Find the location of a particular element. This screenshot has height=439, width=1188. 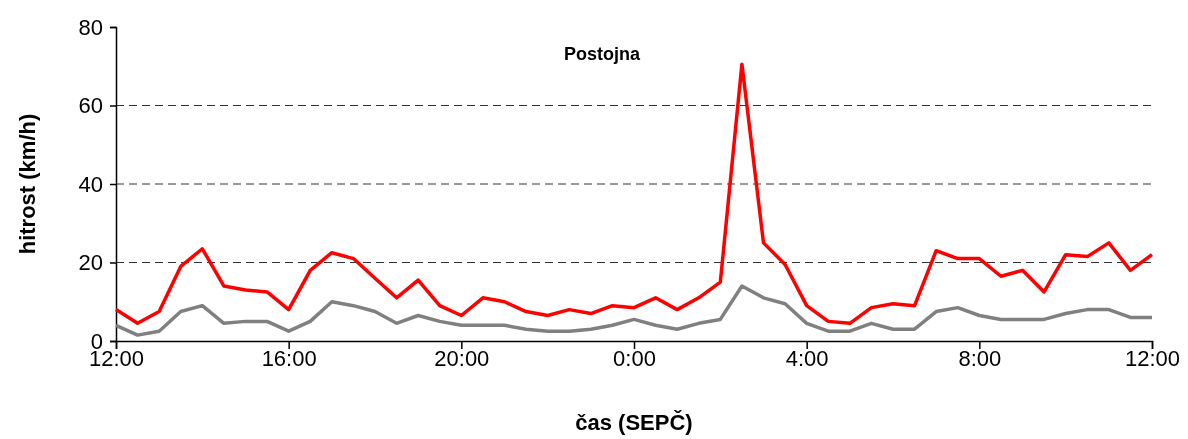

x-tick-label: 16:00 is located at coordinates (289, 358).